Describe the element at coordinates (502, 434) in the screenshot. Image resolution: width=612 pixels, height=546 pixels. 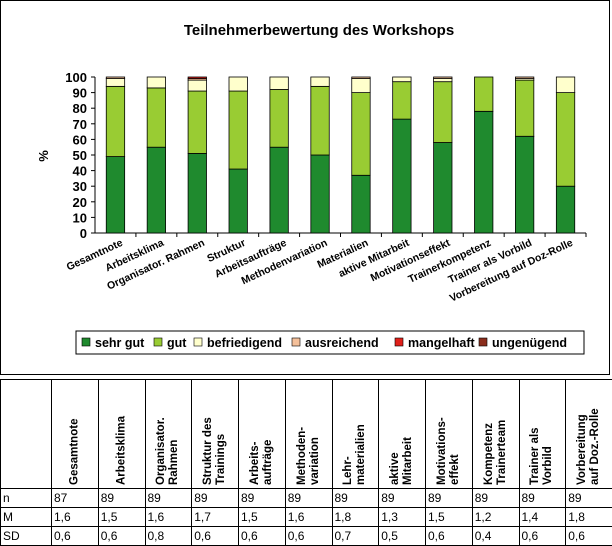
I see `column-header-line: Trainerteam` at that location.